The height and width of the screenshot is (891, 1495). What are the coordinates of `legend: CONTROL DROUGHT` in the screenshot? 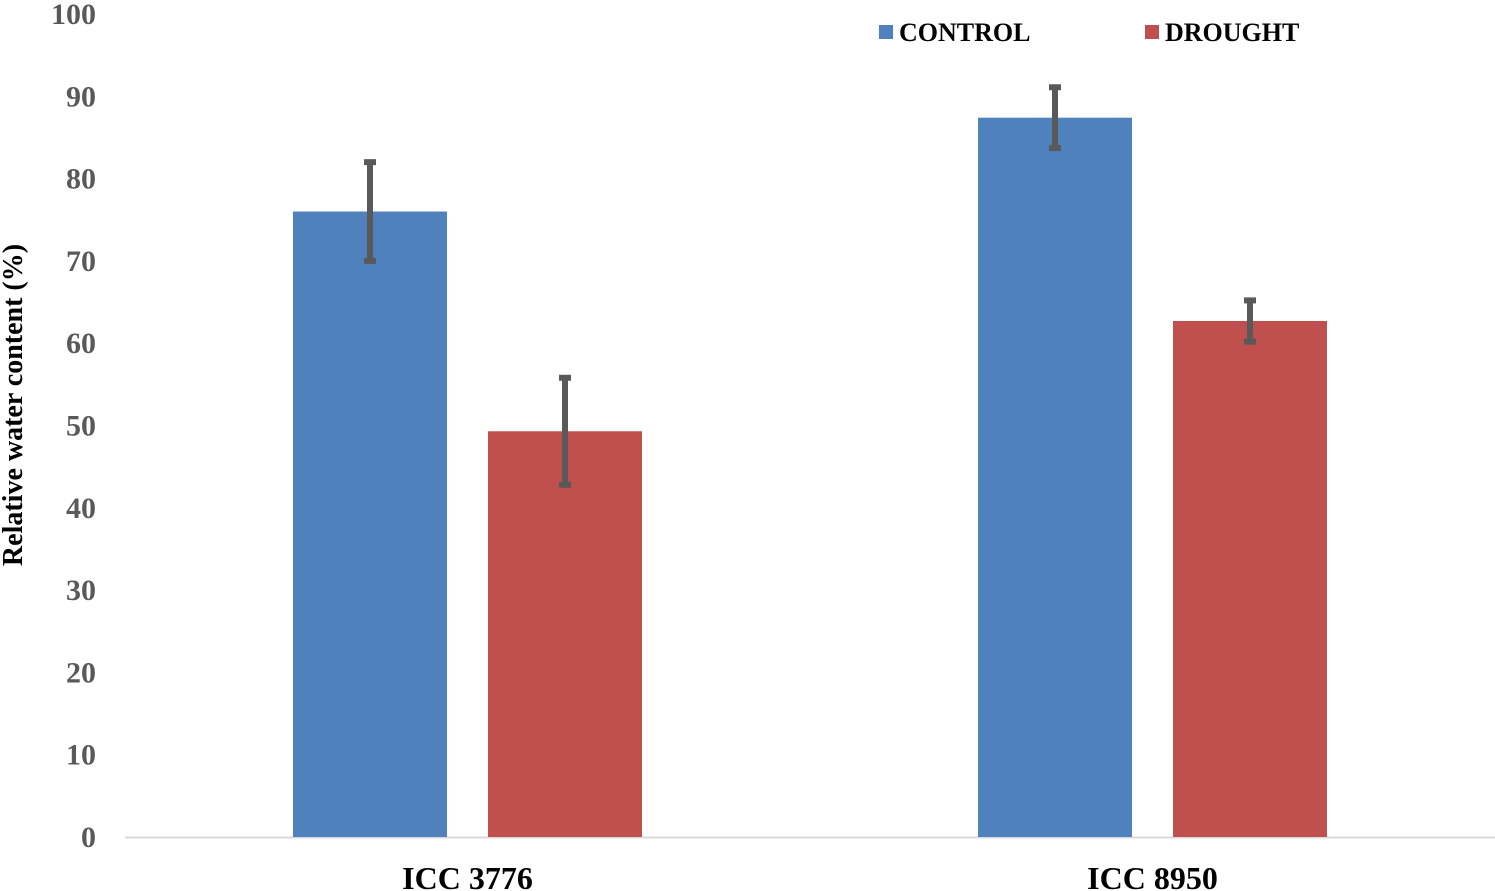 It's located at (1089, 32).